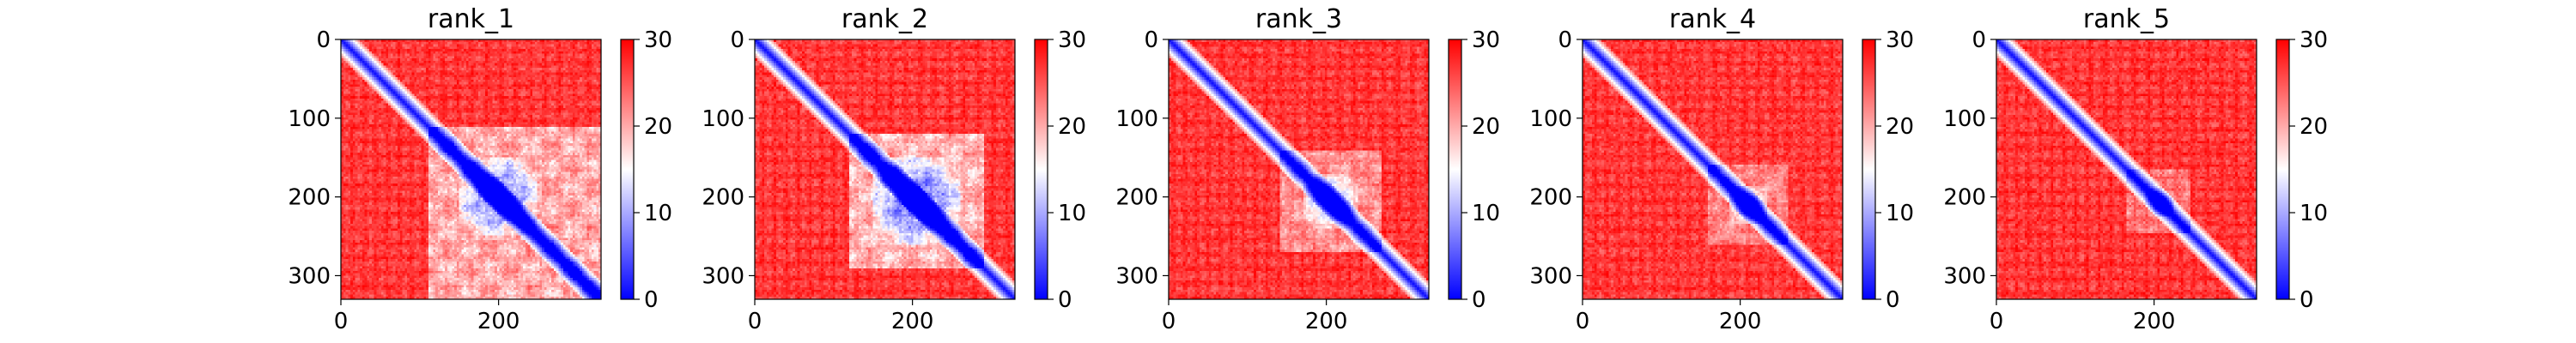 The width and height of the screenshot is (2576, 343). I want to click on panel-title: rank_4, so click(1712, 19).